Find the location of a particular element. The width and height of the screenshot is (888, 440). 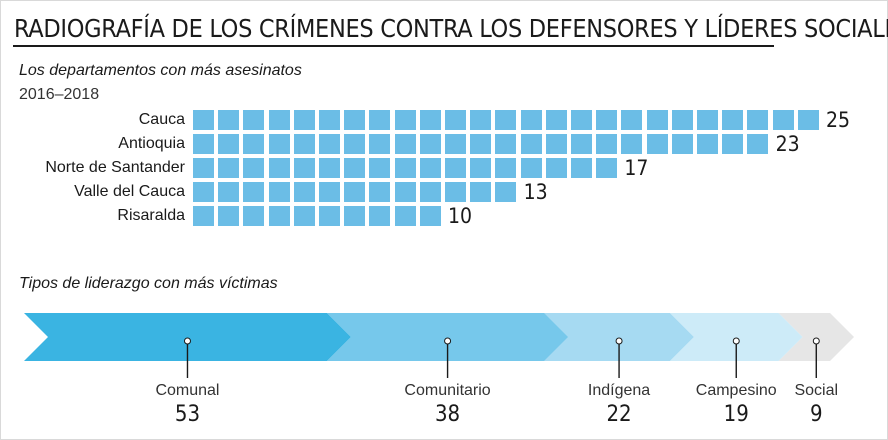

title-underline is located at coordinates (393, 46).